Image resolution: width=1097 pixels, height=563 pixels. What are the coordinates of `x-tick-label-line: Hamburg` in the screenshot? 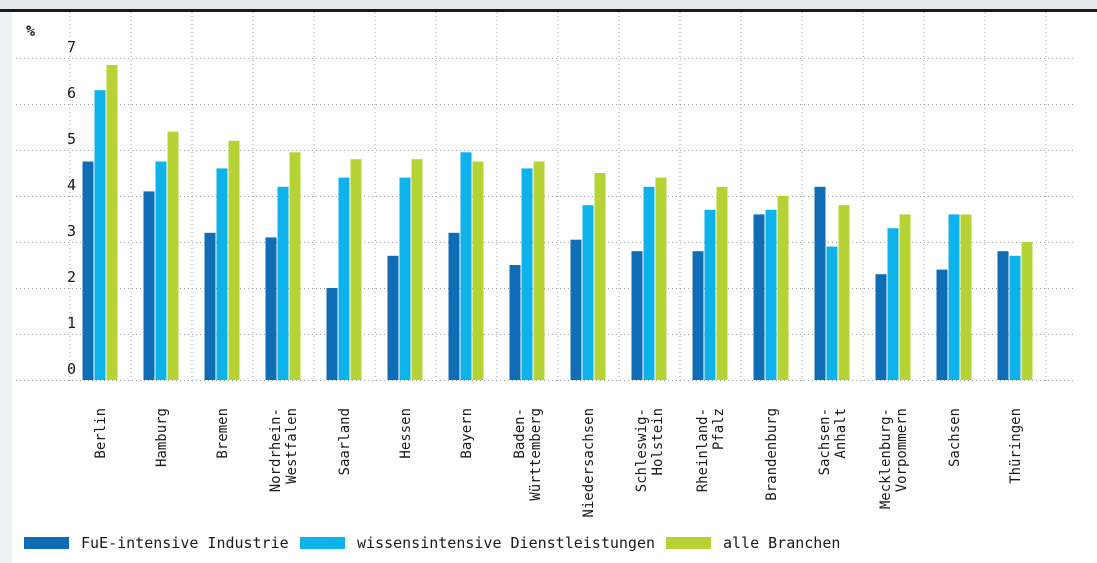 It's located at (162, 437).